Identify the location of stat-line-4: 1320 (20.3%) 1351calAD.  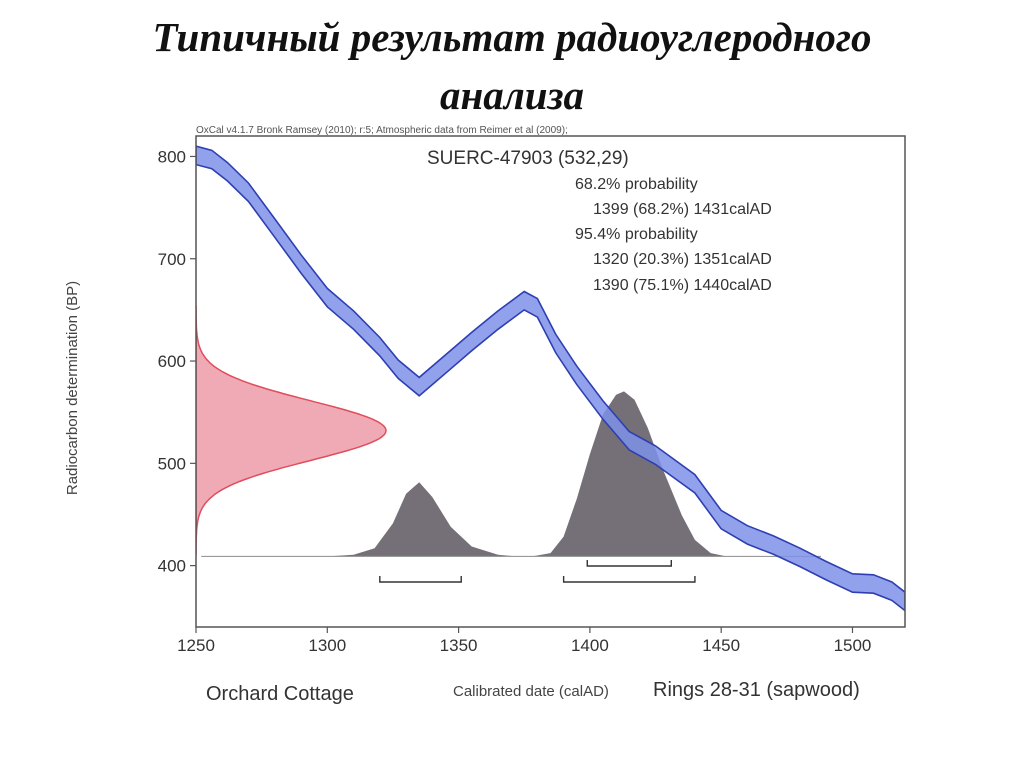
(682, 259).